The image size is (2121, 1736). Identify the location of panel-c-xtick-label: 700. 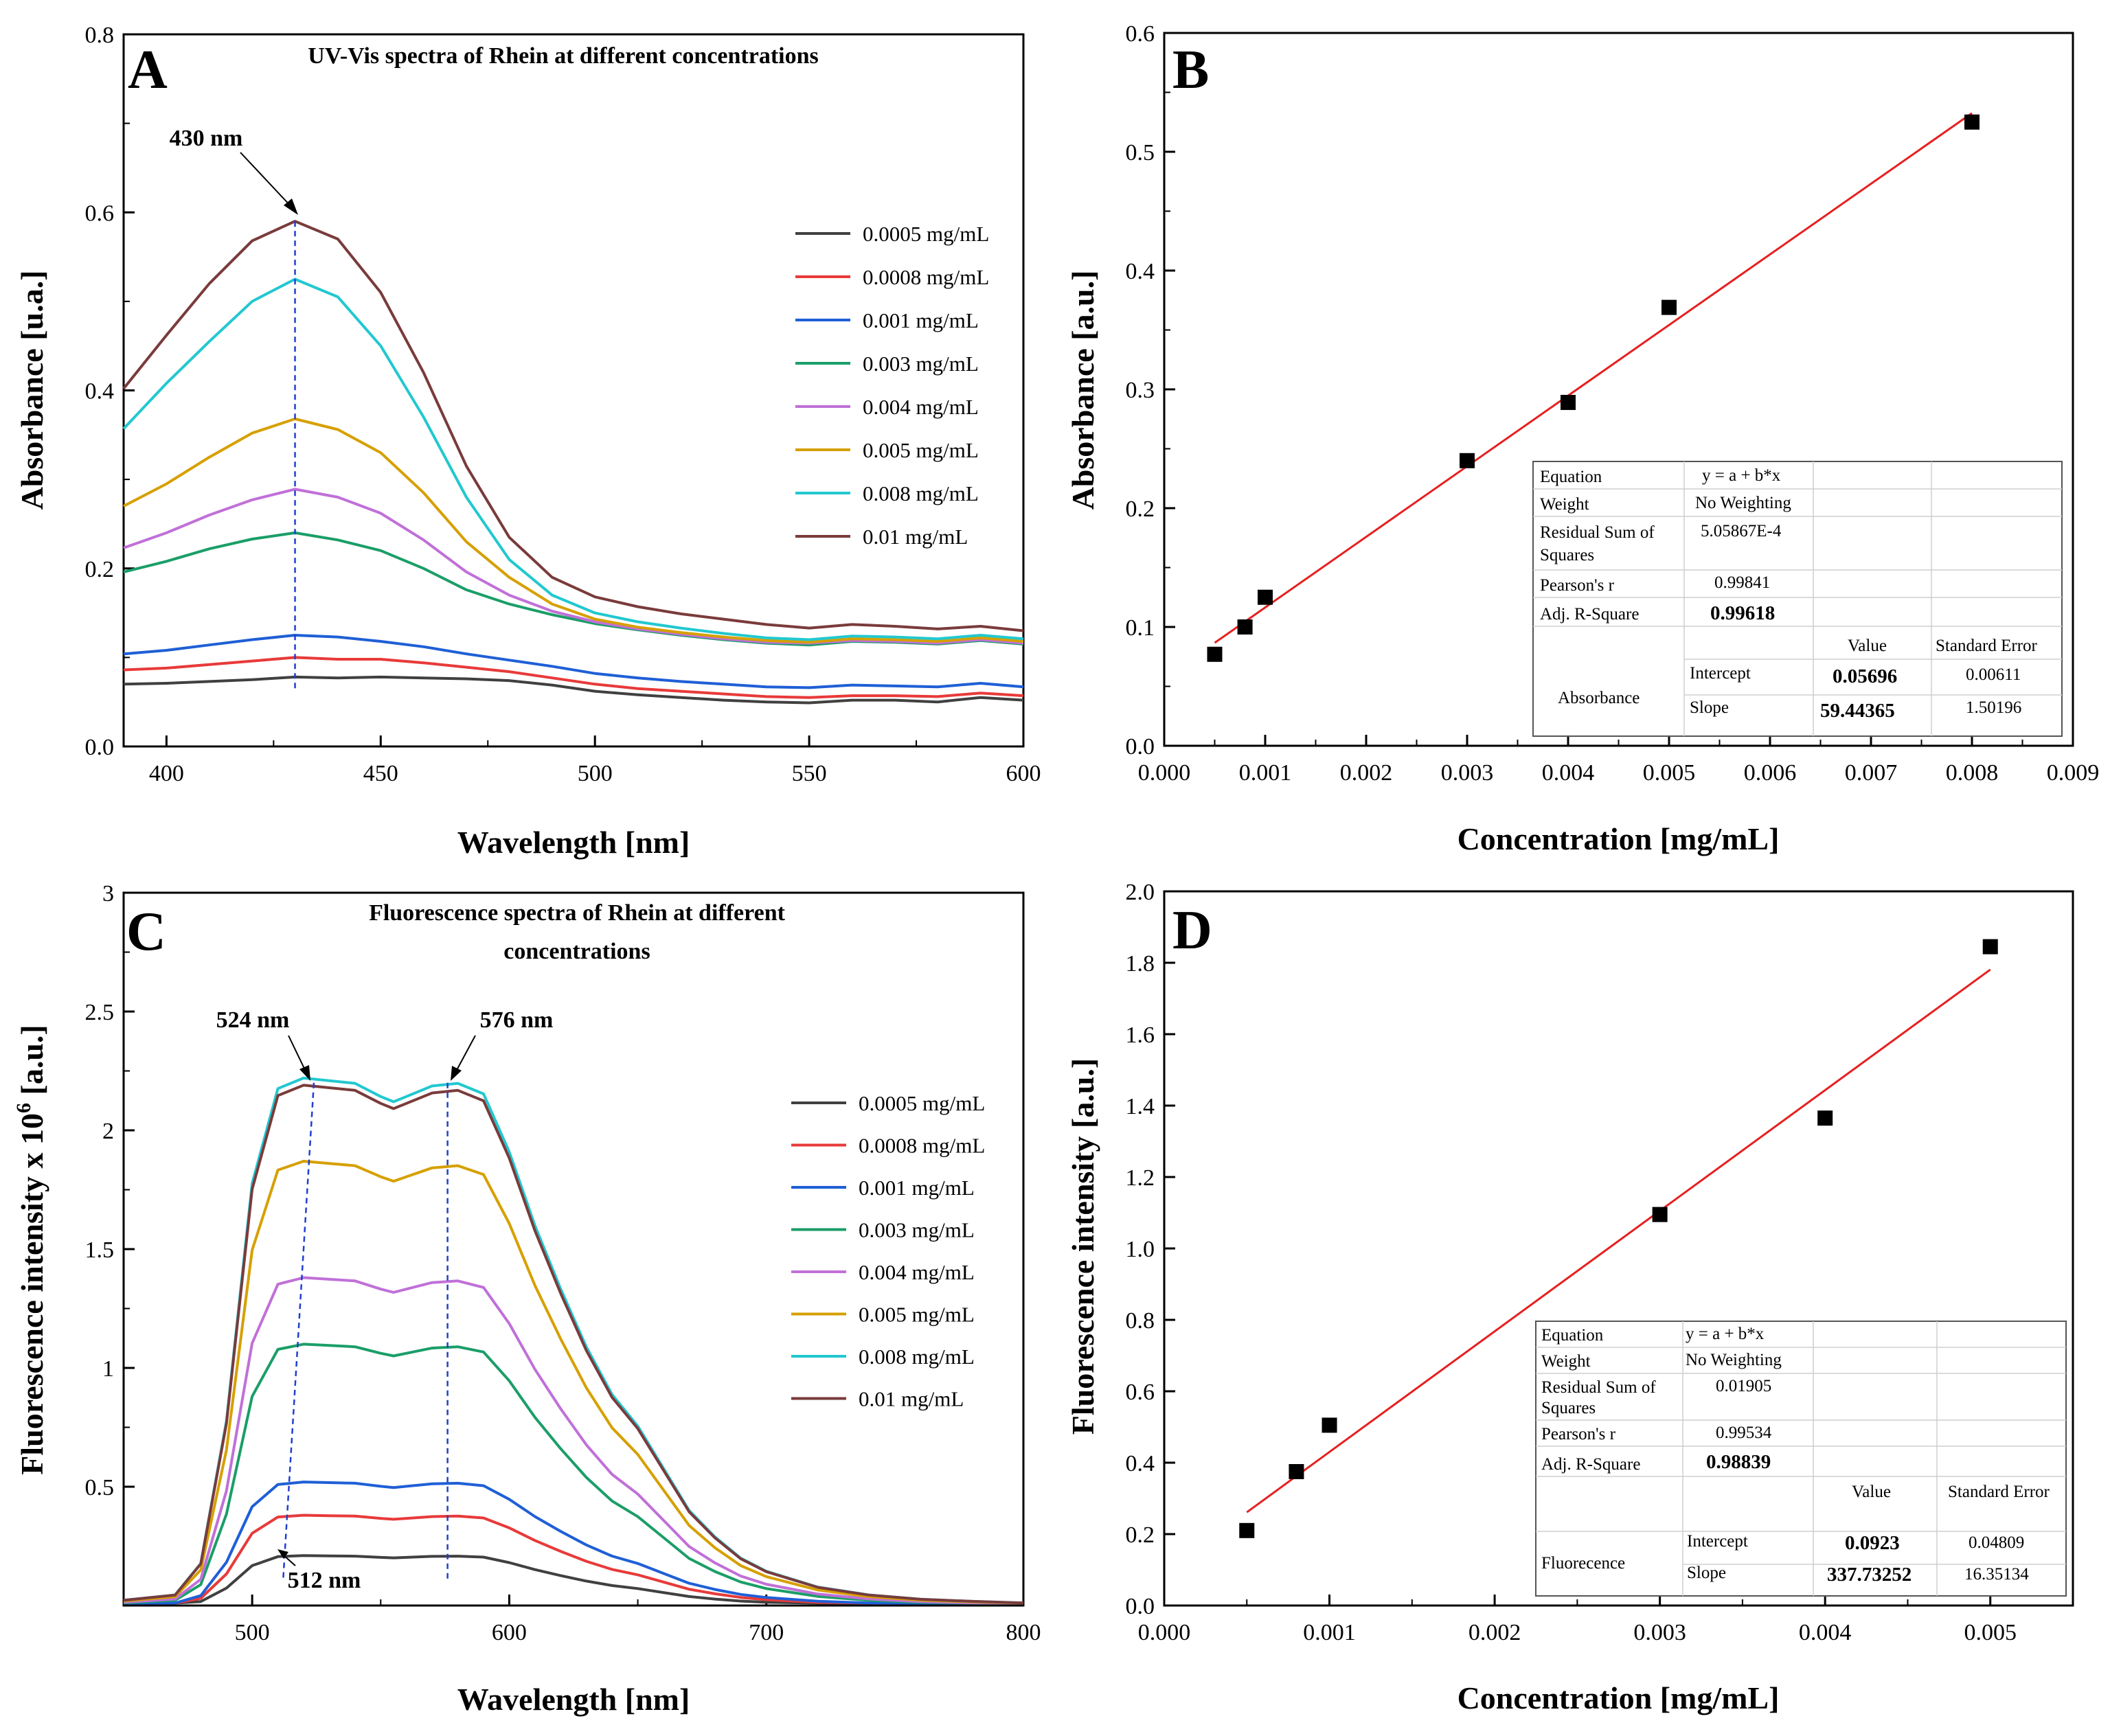
(766, 1632).